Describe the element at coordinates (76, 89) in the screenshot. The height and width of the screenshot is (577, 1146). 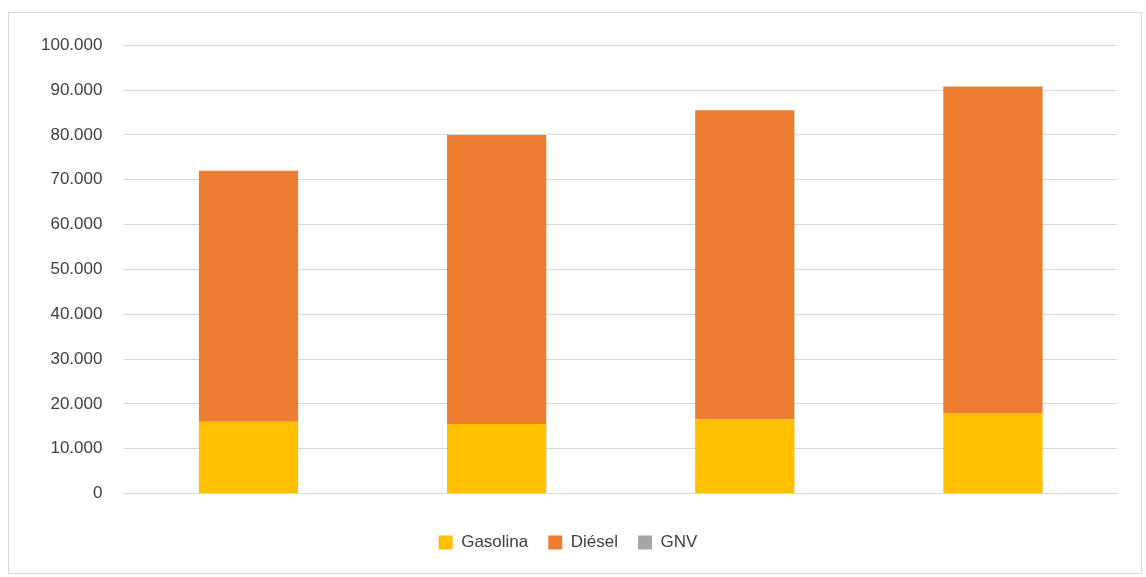
I see `y-tick-label: 90.000` at that location.